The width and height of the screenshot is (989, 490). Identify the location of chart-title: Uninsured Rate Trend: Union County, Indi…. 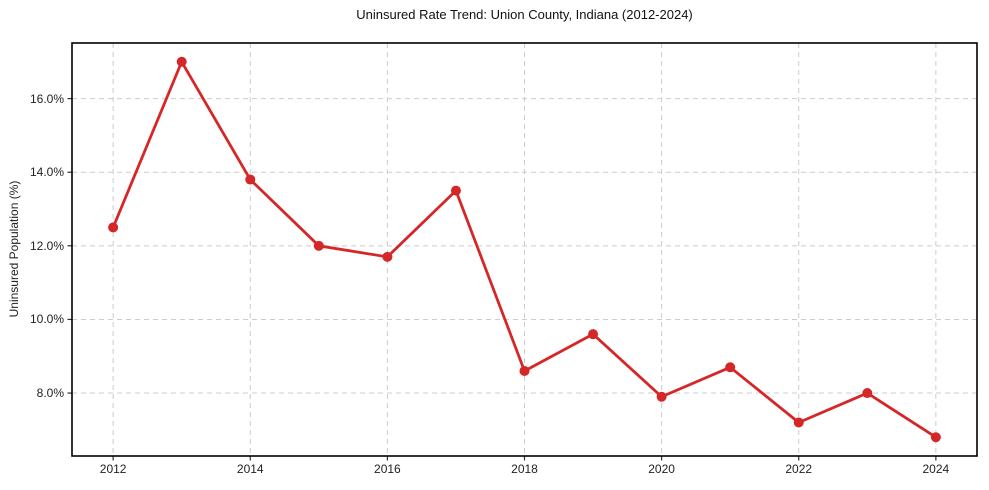
(524, 14).